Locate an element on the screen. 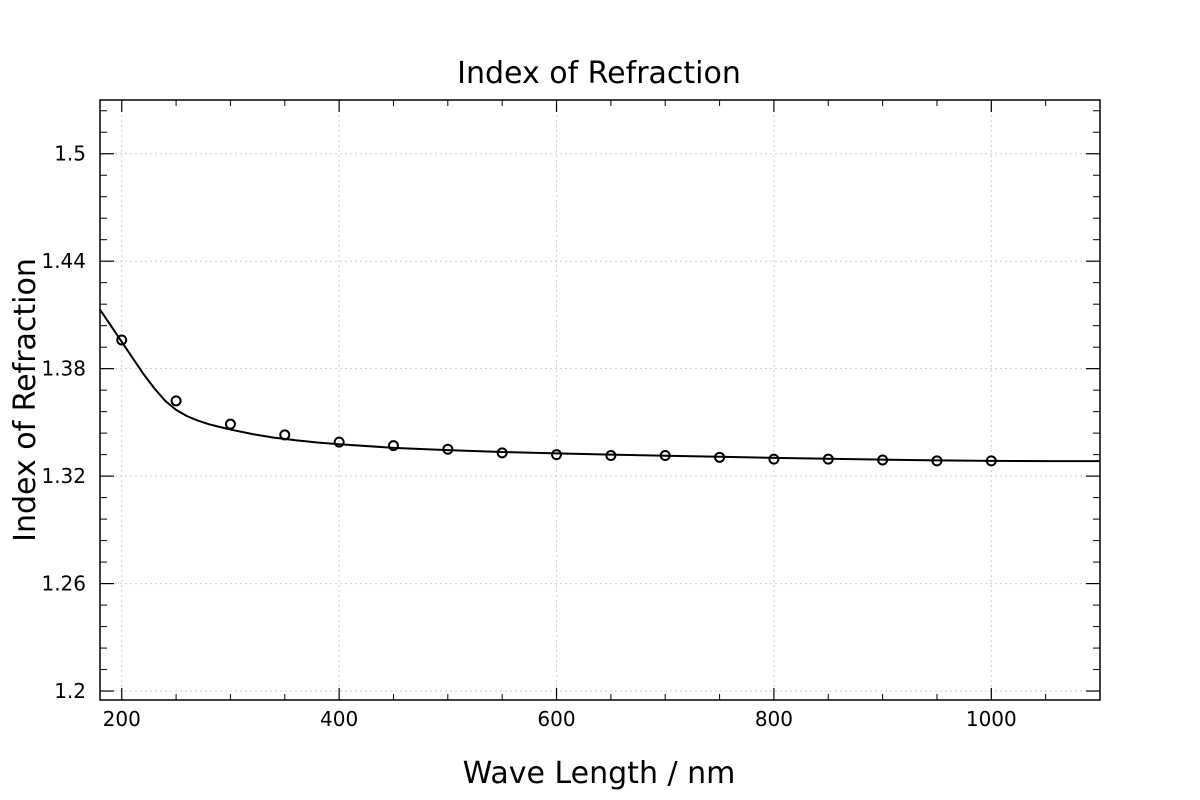 This screenshot has width=1200, height=800. y-tick-label: 1.44 is located at coordinates (63, 261).